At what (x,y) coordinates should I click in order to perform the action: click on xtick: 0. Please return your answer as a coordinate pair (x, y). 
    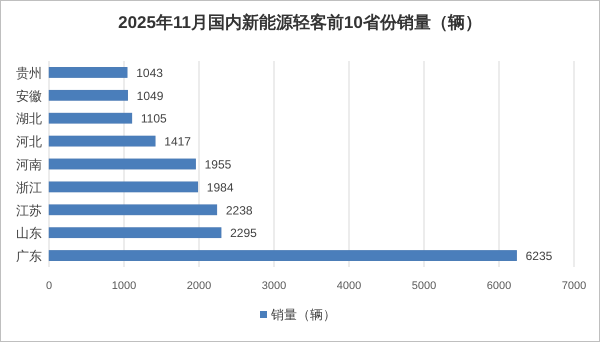
    Looking at the image, I should click on (49, 286).